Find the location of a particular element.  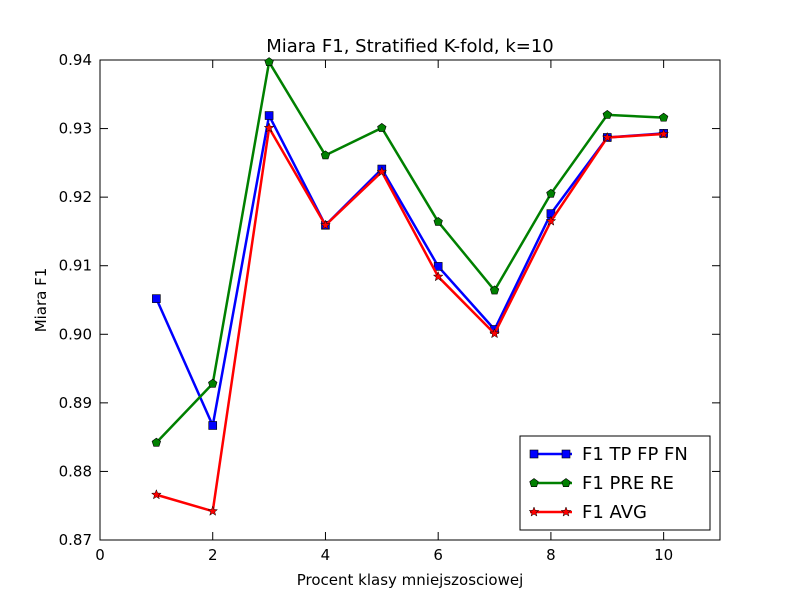

y-tick-label: 0.91 is located at coordinates (75, 266).